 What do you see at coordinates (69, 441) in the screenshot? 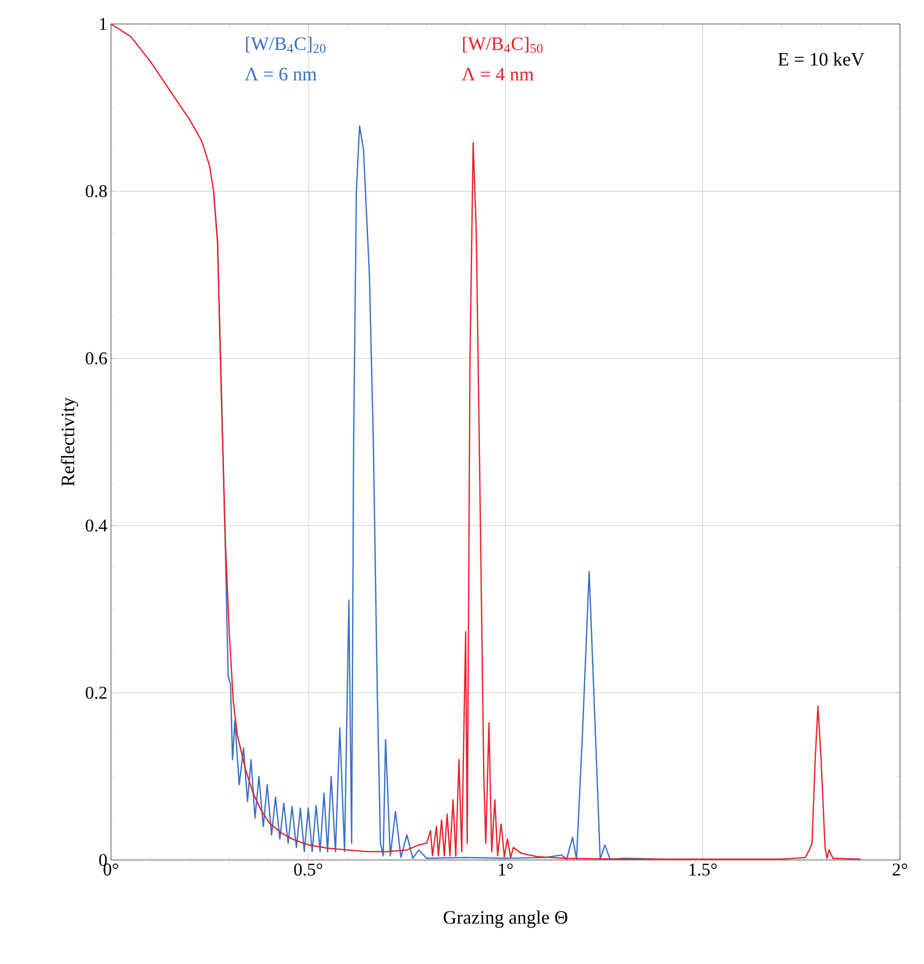
I see `y-axis-title: Reflectivity` at bounding box center [69, 441].